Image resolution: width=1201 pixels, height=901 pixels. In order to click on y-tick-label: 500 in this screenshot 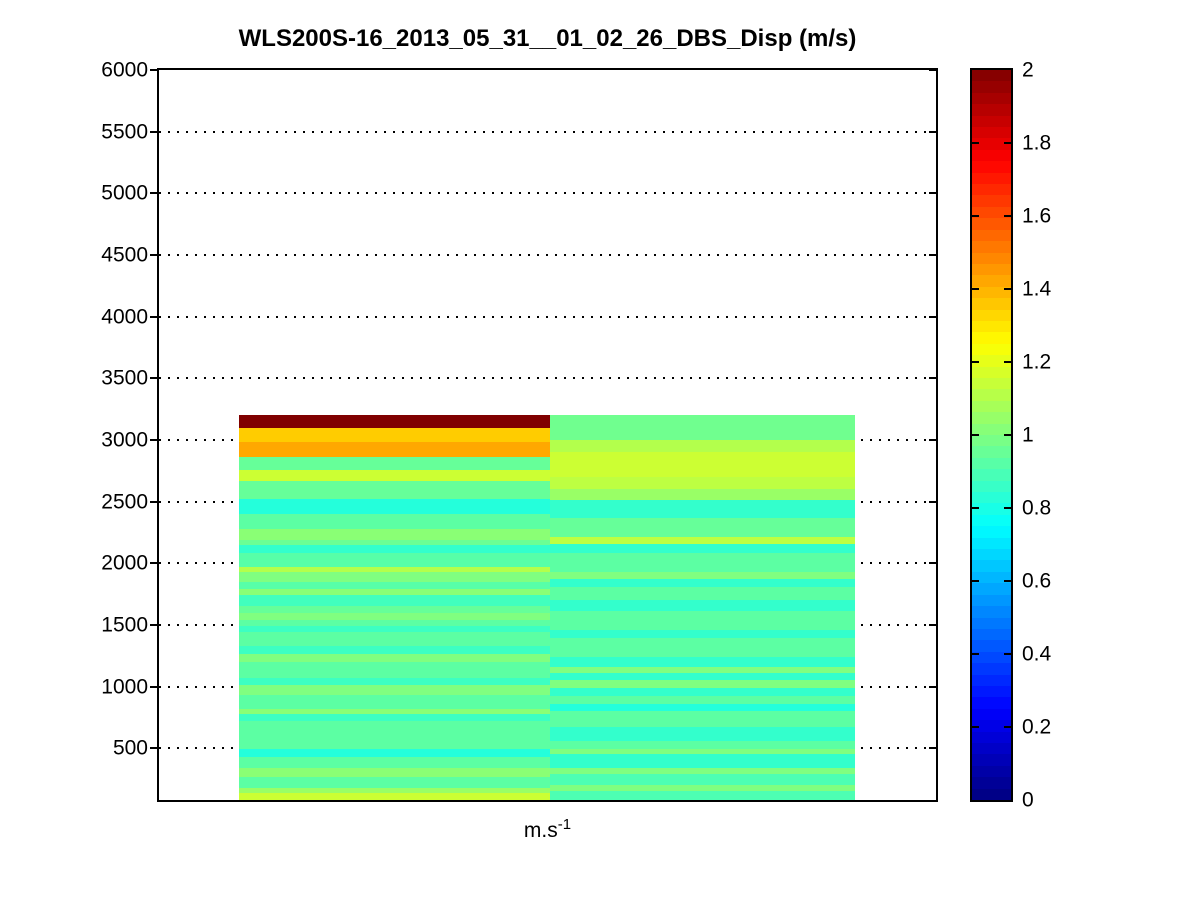, I will do `click(130, 748)`.